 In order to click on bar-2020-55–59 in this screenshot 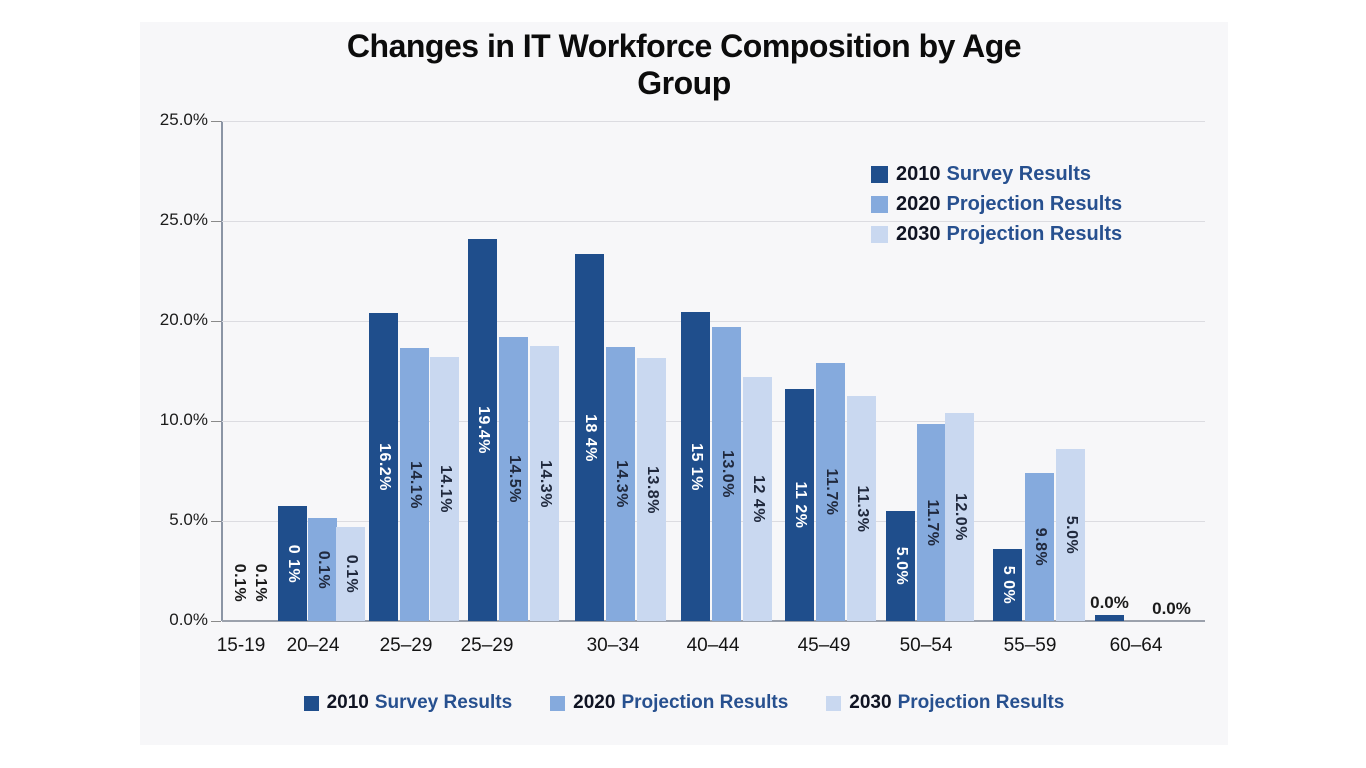, I will do `click(1039, 547)`.